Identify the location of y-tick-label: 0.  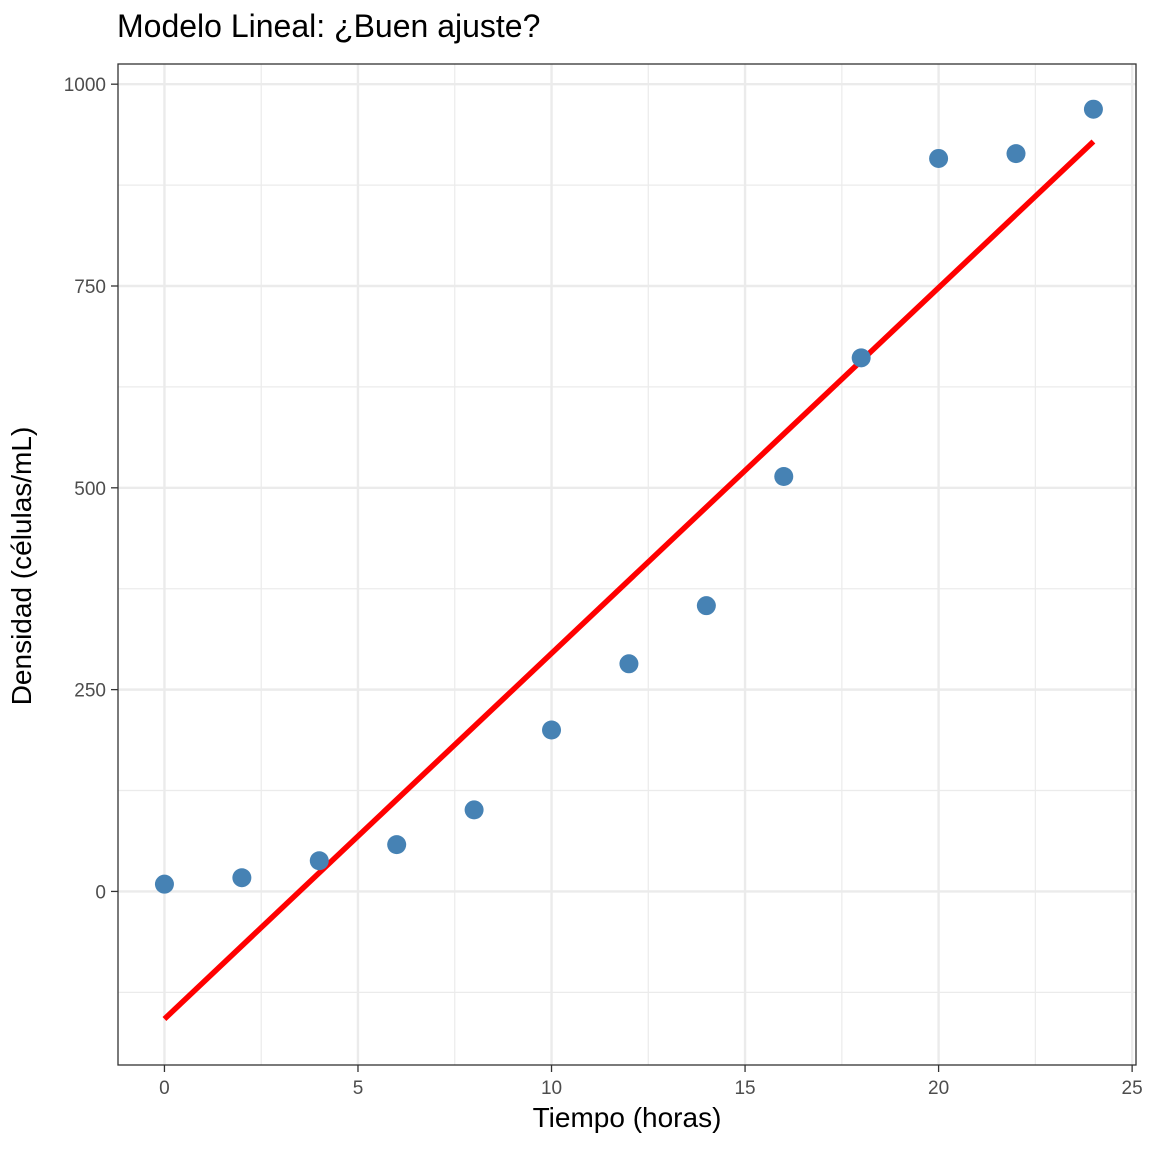
(100, 892).